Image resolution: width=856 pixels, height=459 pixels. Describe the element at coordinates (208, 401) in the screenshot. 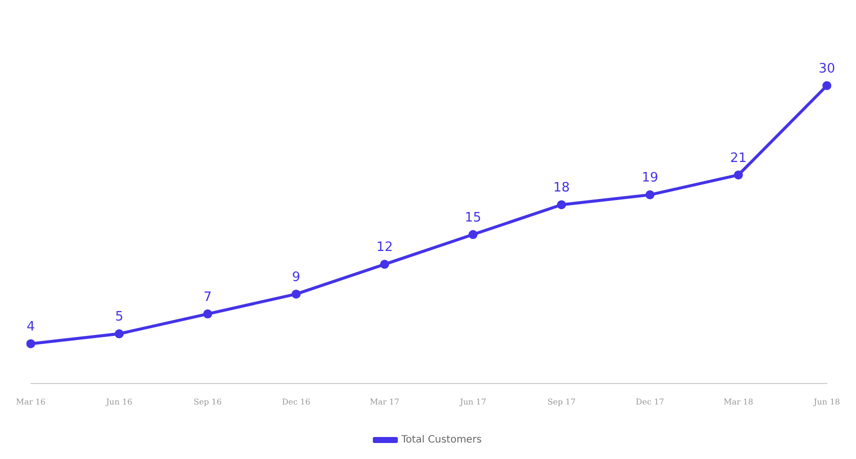

I see `x-tick-label: Sep 16` at that location.